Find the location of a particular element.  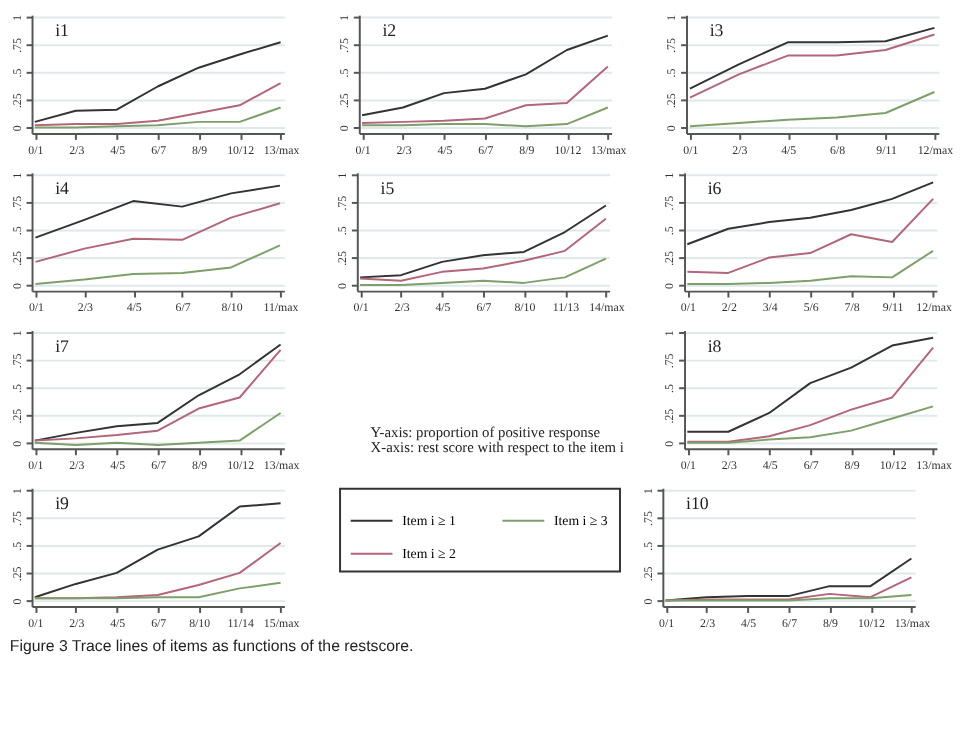

caption: Figure 3 Trace lines of items as functions of the restscore. is located at coordinates (211, 646).